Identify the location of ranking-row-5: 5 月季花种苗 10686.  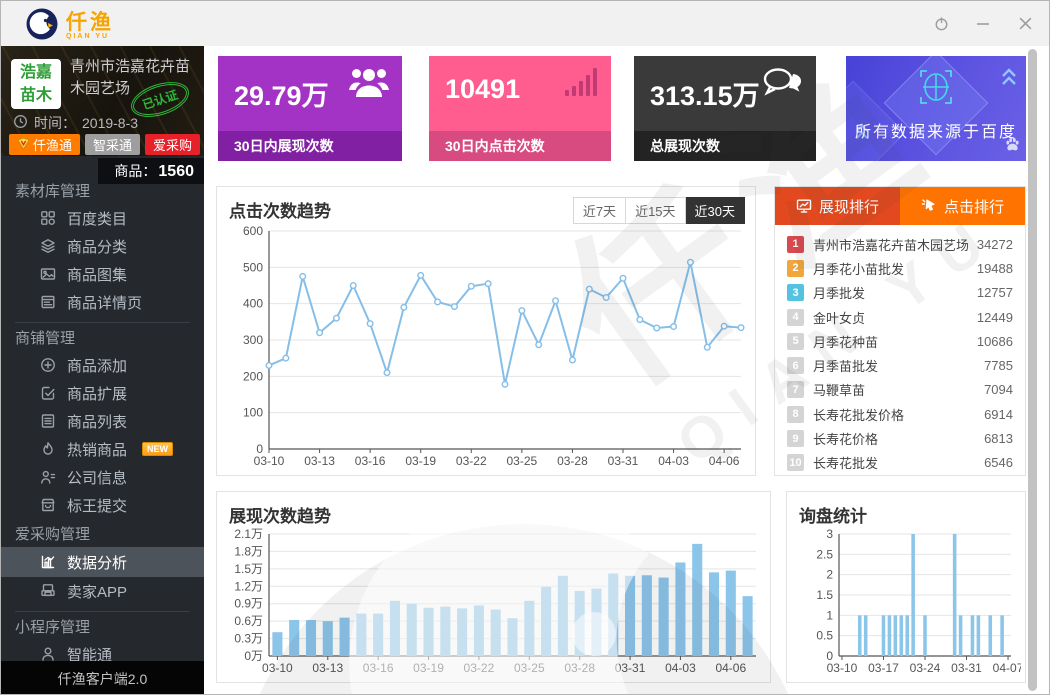
(900, 341).